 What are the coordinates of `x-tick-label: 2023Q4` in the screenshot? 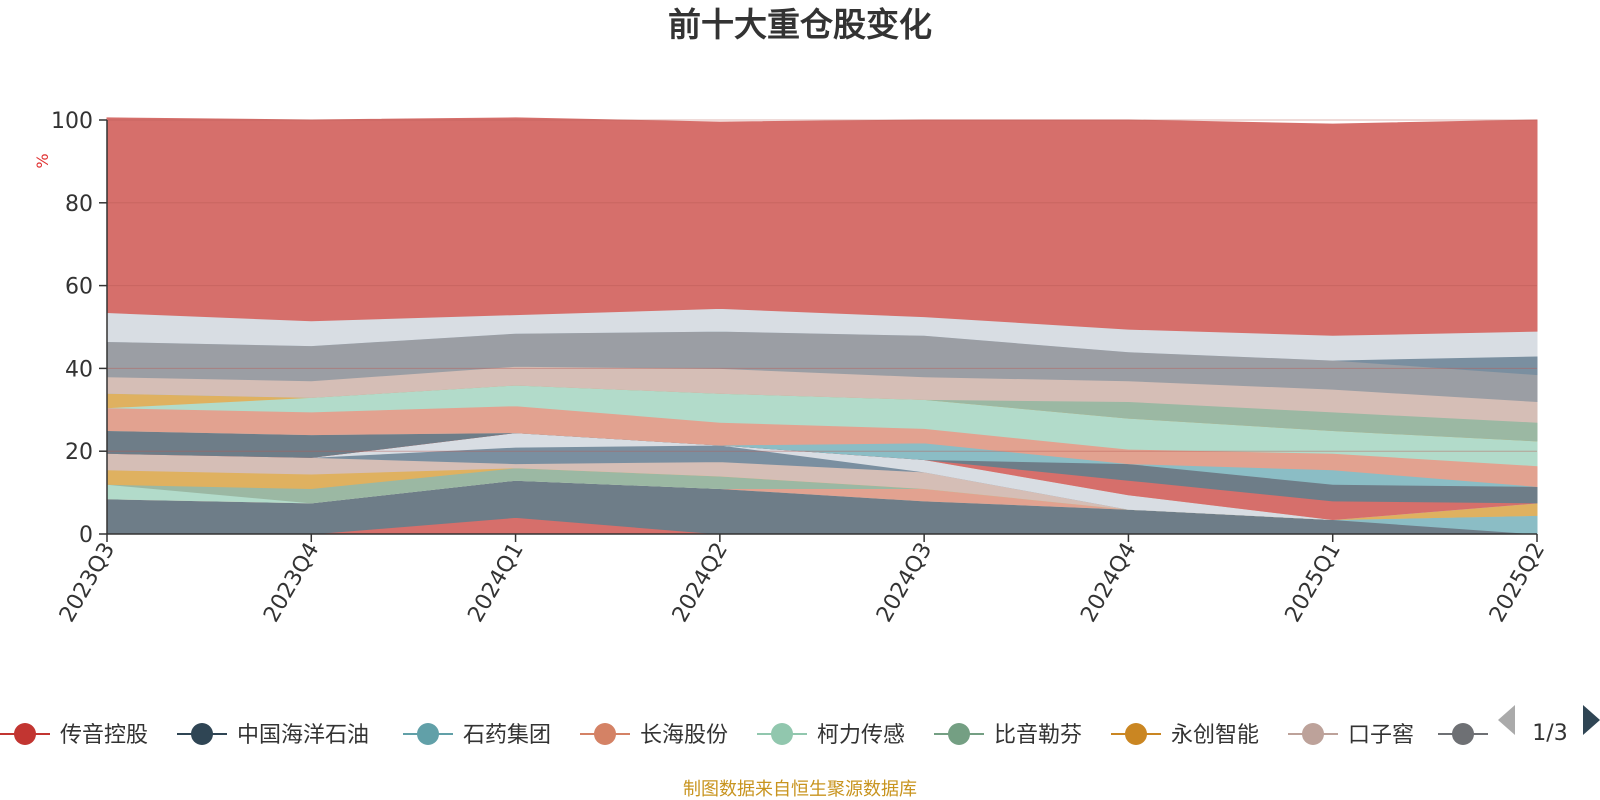 It's located at (291, 583).